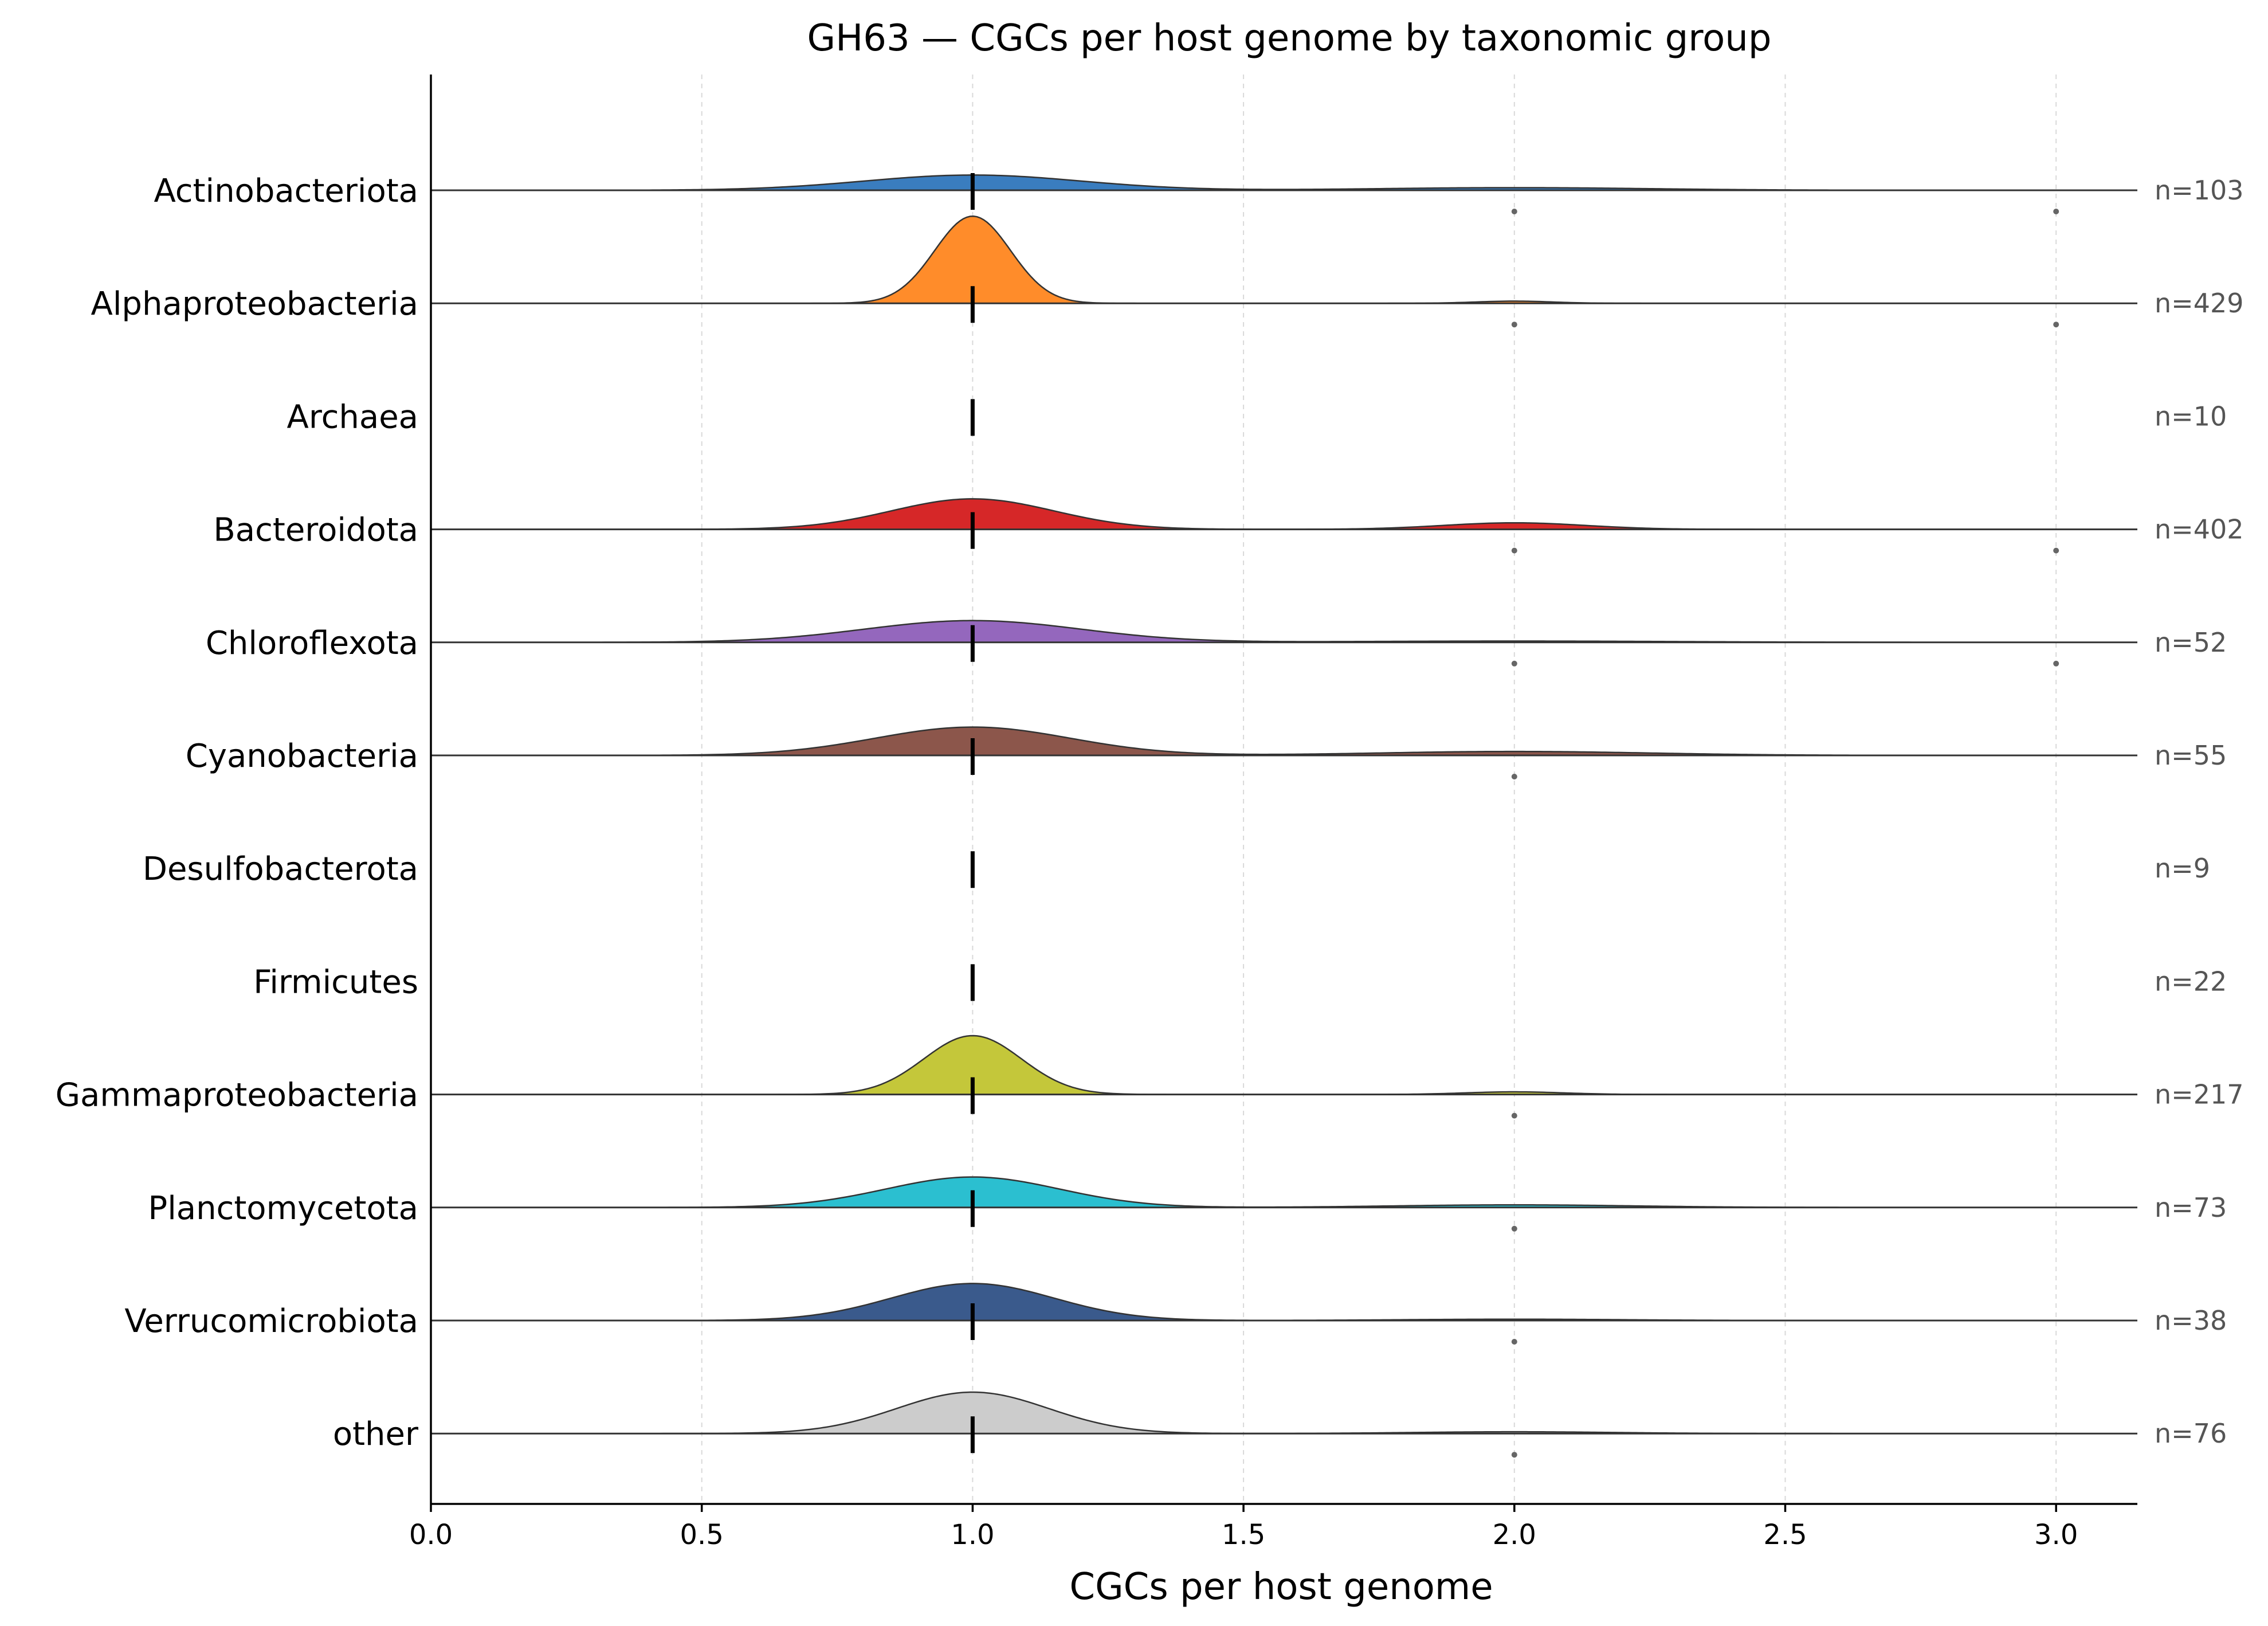 The height and width of the screenshot is (1626, 2268). What do you see at coordinates (376, 1434) in the screenshot?
I see `group-label: other` at bounding box center [376, 1434].